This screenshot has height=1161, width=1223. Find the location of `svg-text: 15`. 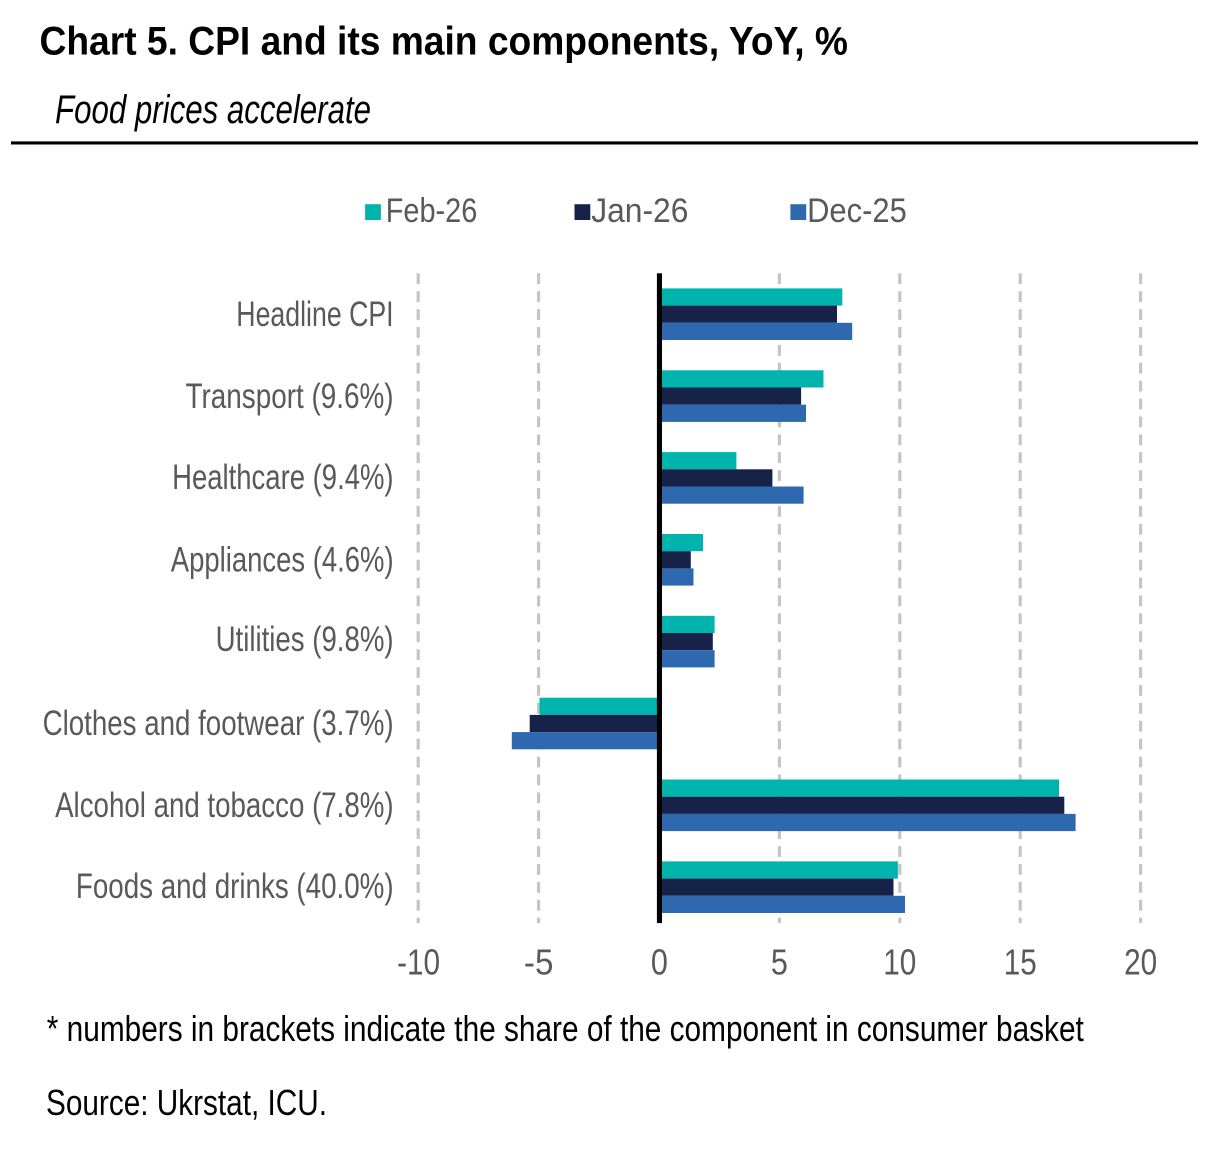

svg-text: 15 is located at coordinates (1020, 961).